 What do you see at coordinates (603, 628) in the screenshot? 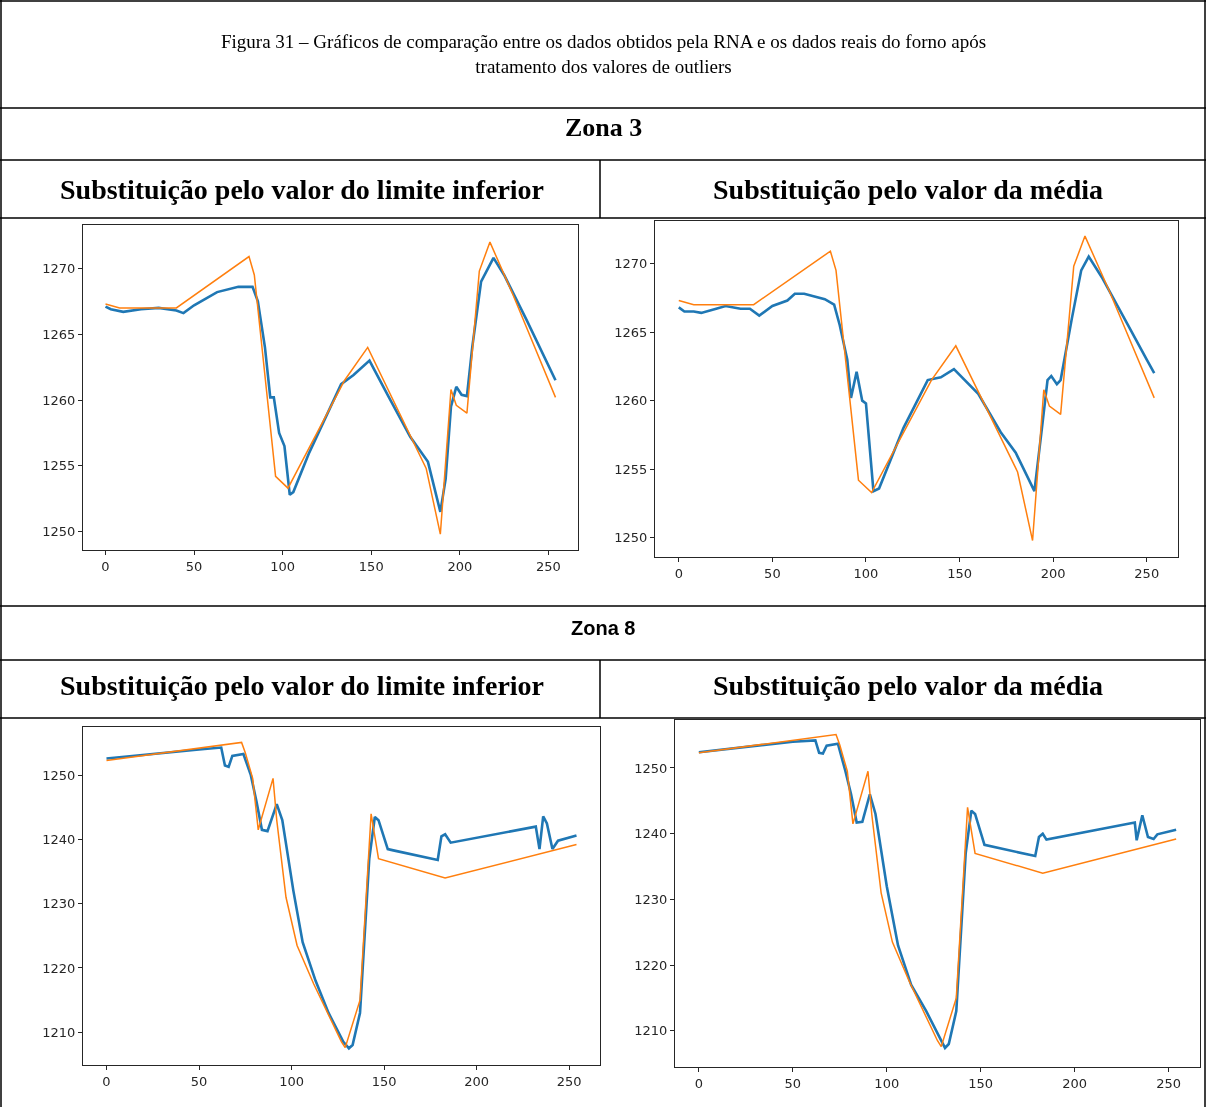
I see `text: Zona 8` at bounding box center [603, 628].